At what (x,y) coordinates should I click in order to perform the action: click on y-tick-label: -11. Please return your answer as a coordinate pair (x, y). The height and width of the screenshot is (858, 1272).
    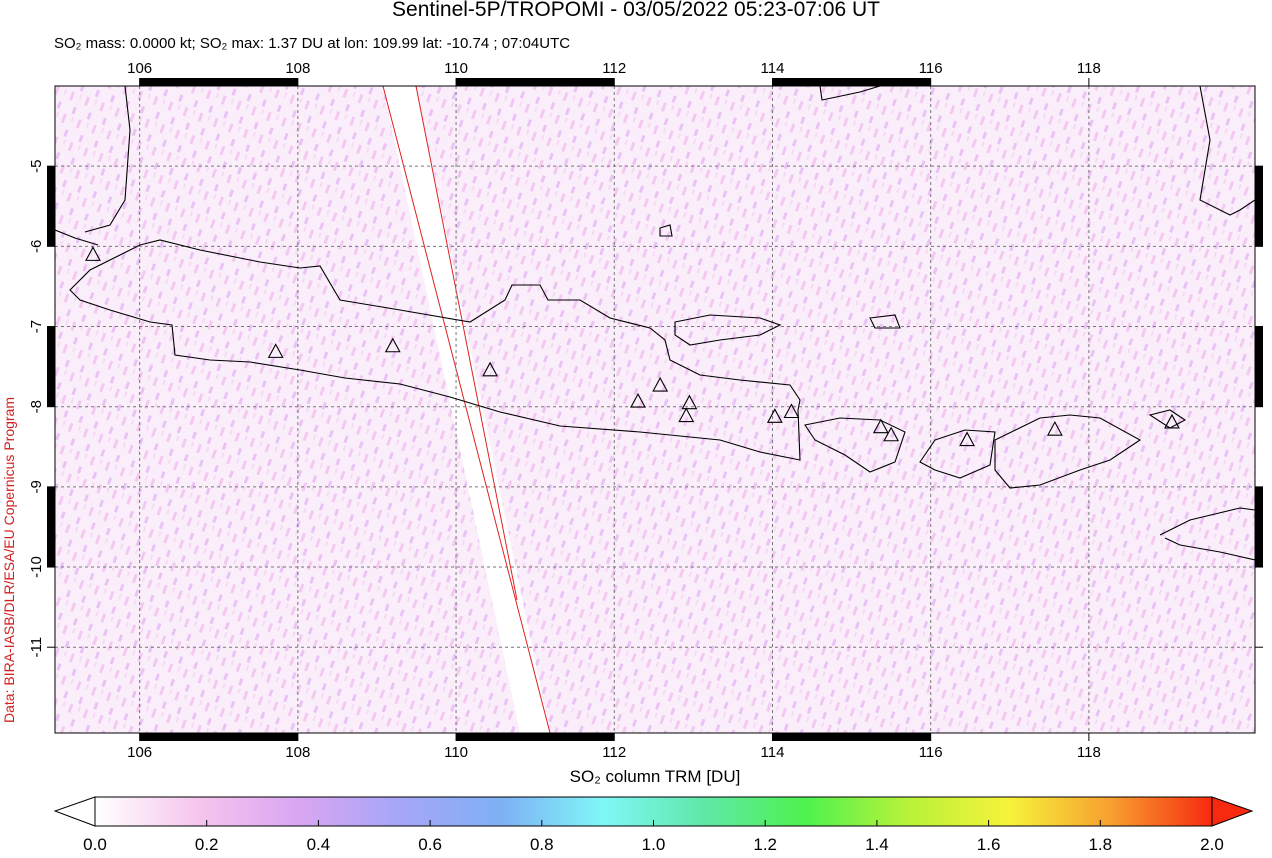
    Looking at the image, I should click on (36, 647).